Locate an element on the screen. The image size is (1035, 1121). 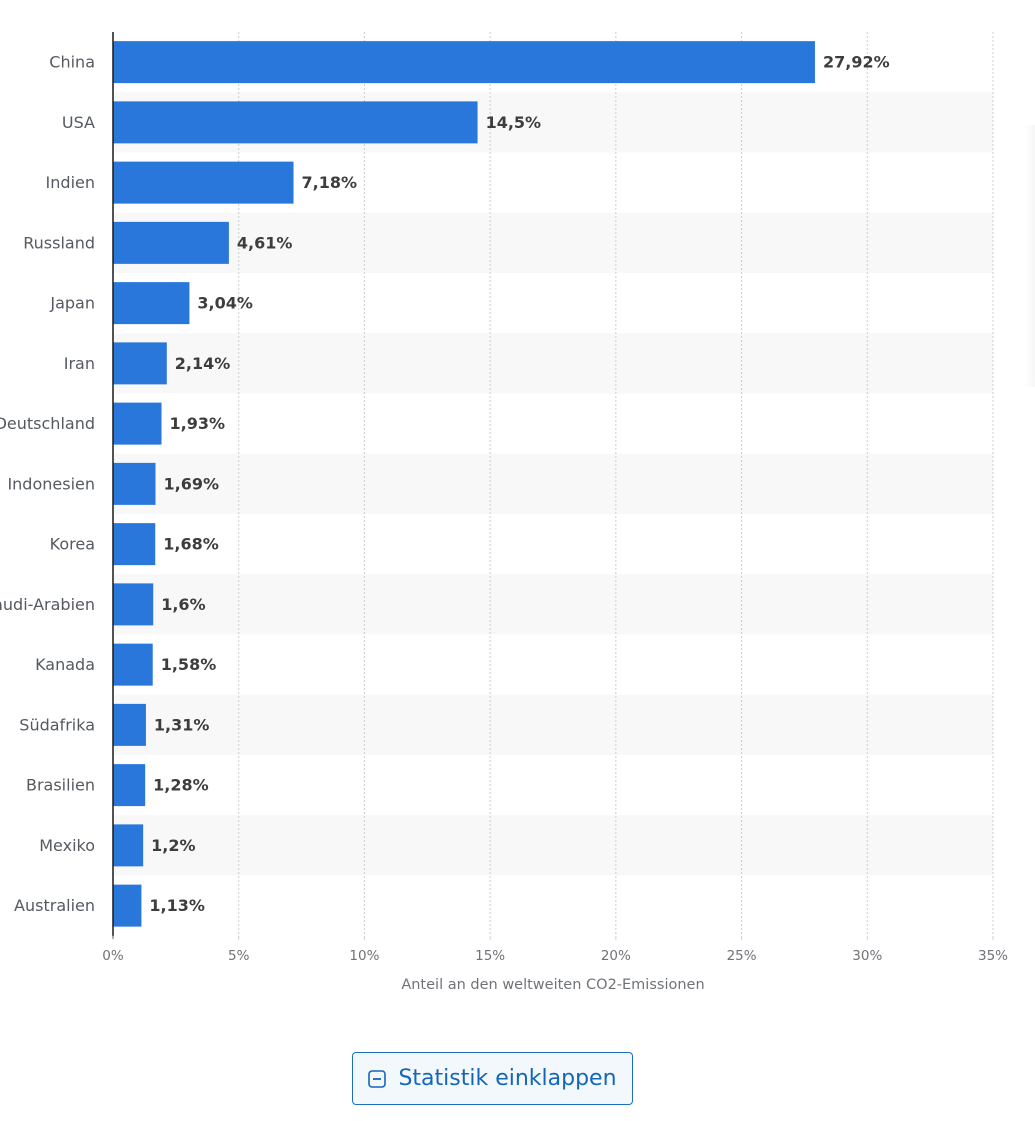
category-label: China is located at coordinates (72, 62).